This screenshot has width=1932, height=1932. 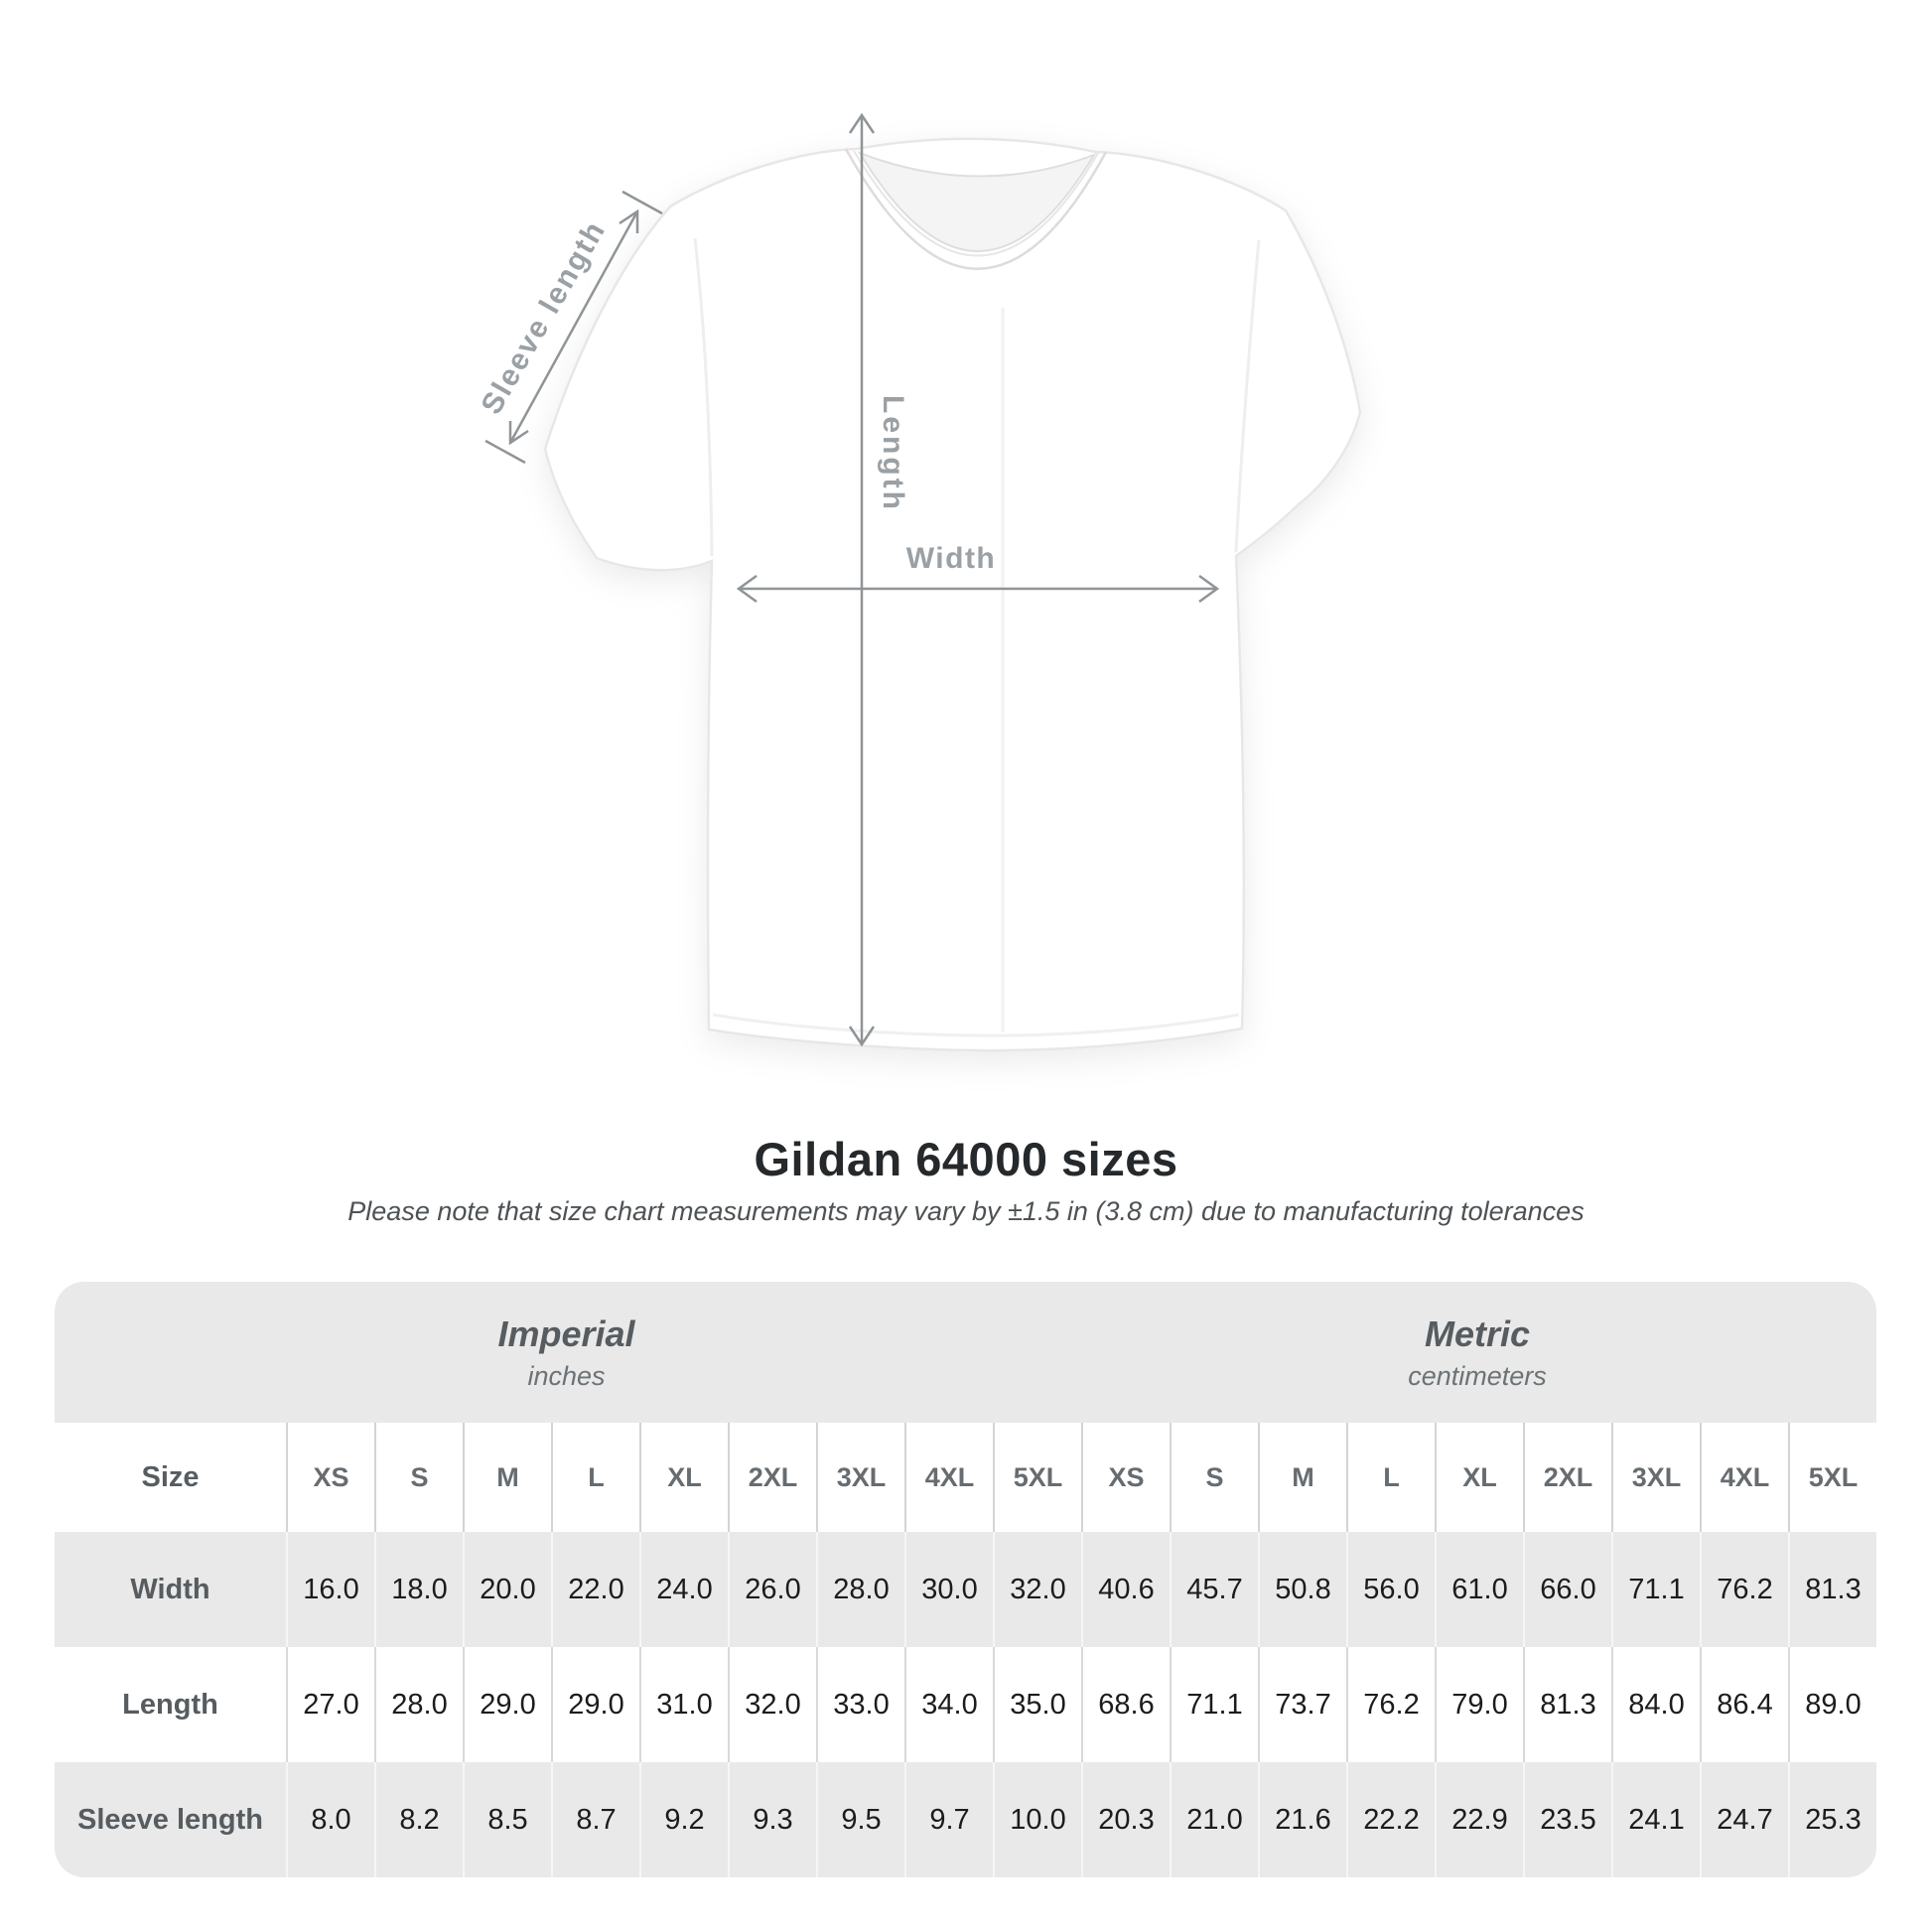 I want to click on collar-band-outer, so click(x=976, y=209).